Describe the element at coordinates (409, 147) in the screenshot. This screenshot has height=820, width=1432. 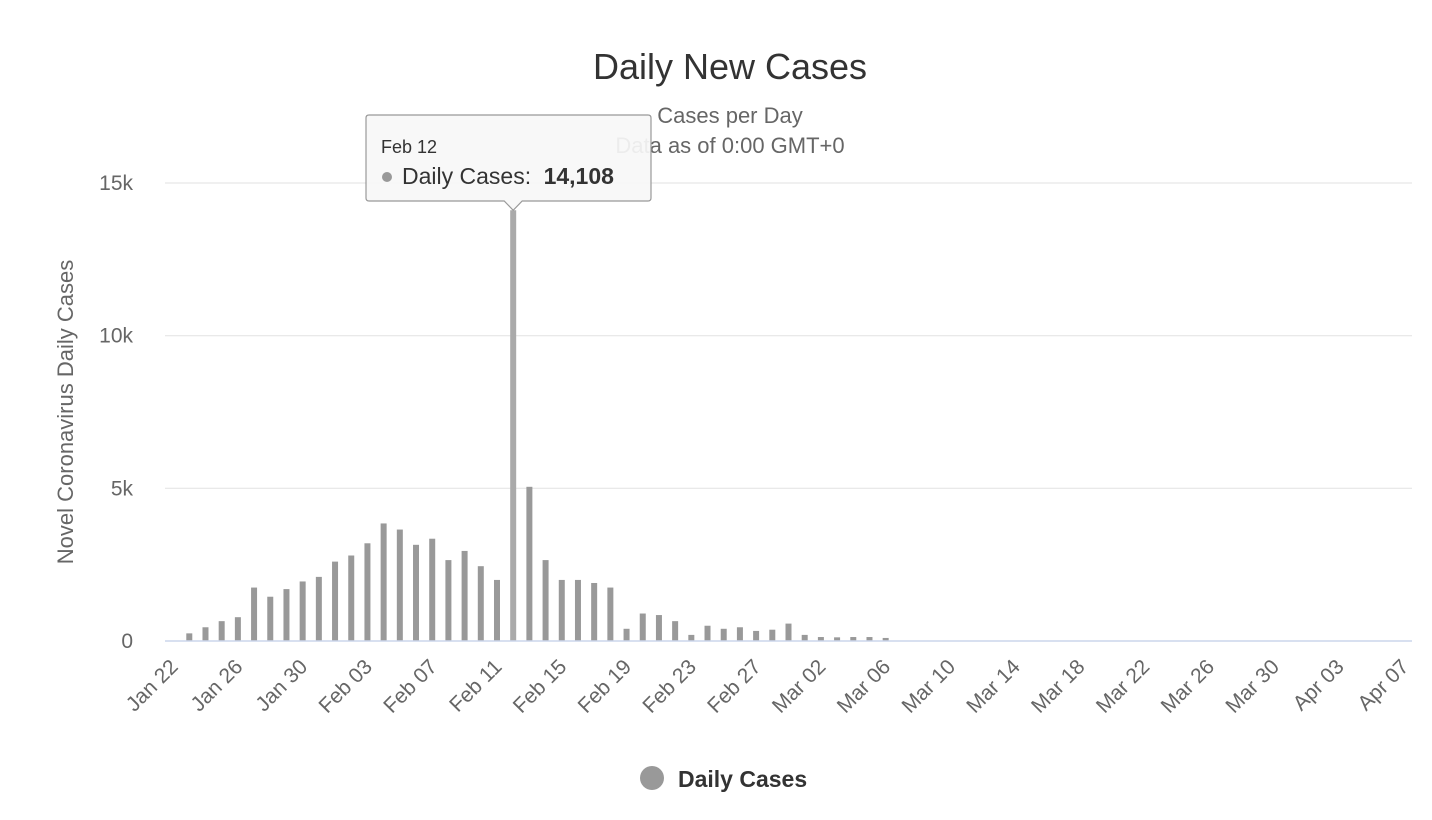
I see `tooltip-date: Feb 12` at that location.